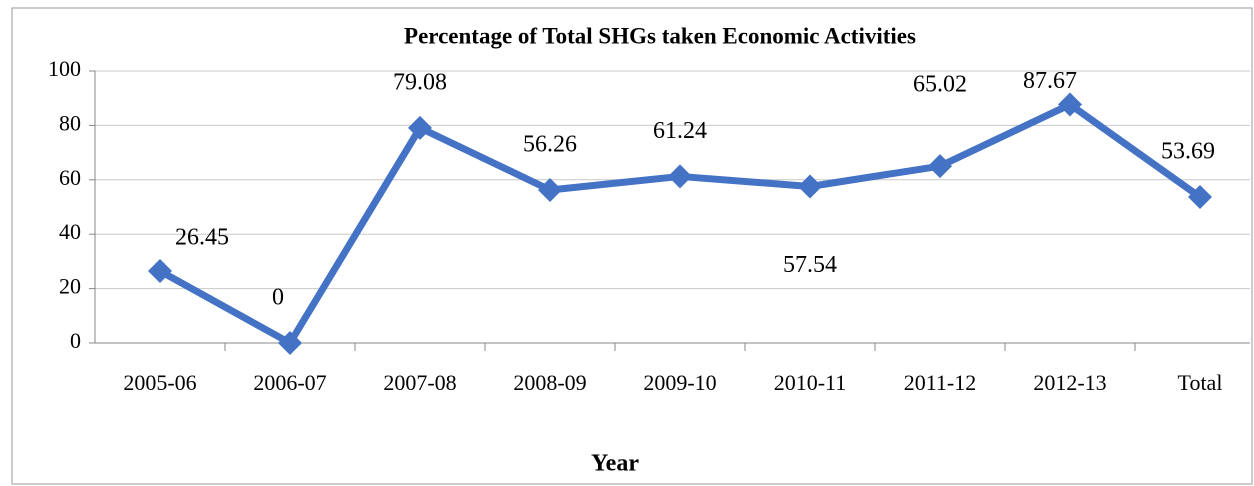  I want to click on y-tick-label: 40, so click(70, 231).